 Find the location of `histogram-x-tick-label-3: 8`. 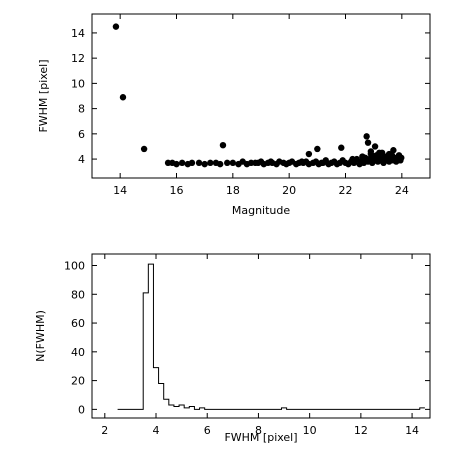

histogram-x-tick-label-3: 8 is located at coordinates (258, 430).